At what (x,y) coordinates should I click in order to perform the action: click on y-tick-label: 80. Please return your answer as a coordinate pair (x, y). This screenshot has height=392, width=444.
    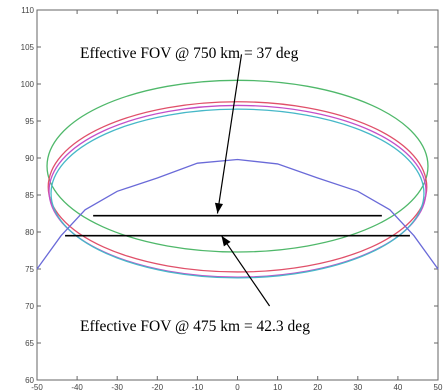
    Looking at the image, I should click on (29, 232).